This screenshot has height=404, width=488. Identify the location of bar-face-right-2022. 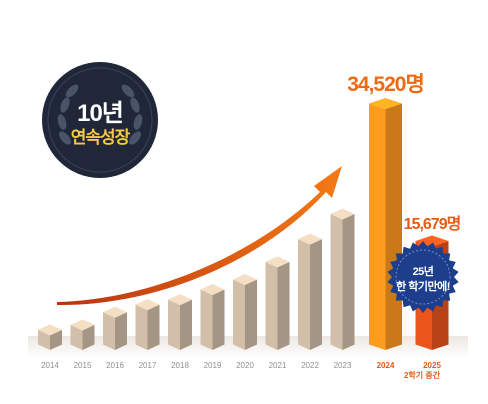
(316, 294).